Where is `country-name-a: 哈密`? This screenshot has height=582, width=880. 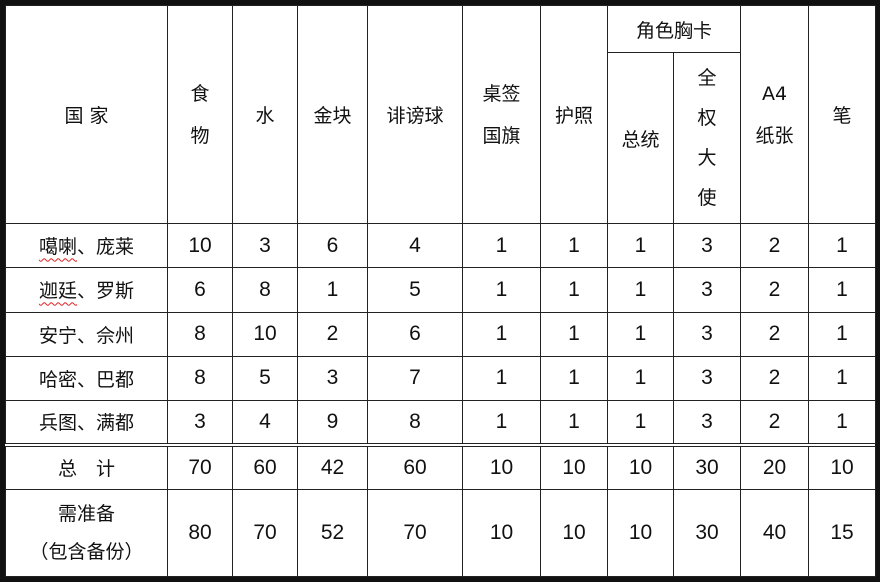 country-name-a: 哈密 is located at coordinates (57, 379).